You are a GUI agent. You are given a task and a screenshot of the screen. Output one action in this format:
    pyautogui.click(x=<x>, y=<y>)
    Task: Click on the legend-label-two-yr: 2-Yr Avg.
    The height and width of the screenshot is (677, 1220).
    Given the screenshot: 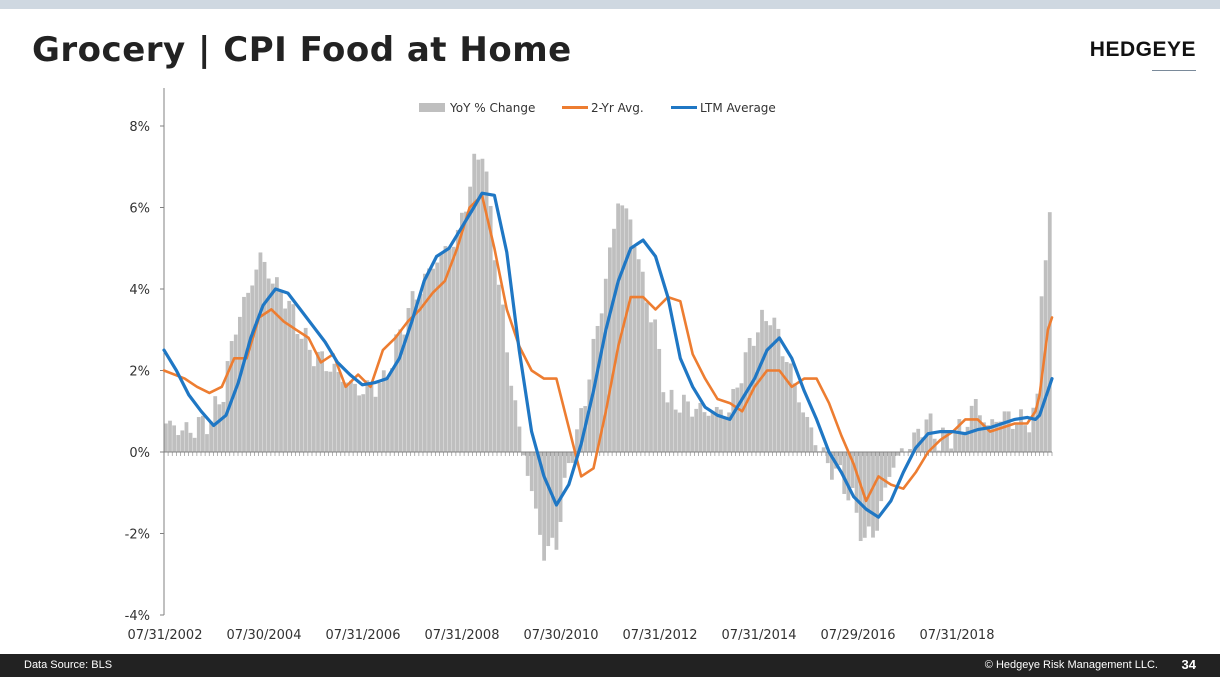 What is the action you would take?
    pyautogui.click(x=617, y=108)
    